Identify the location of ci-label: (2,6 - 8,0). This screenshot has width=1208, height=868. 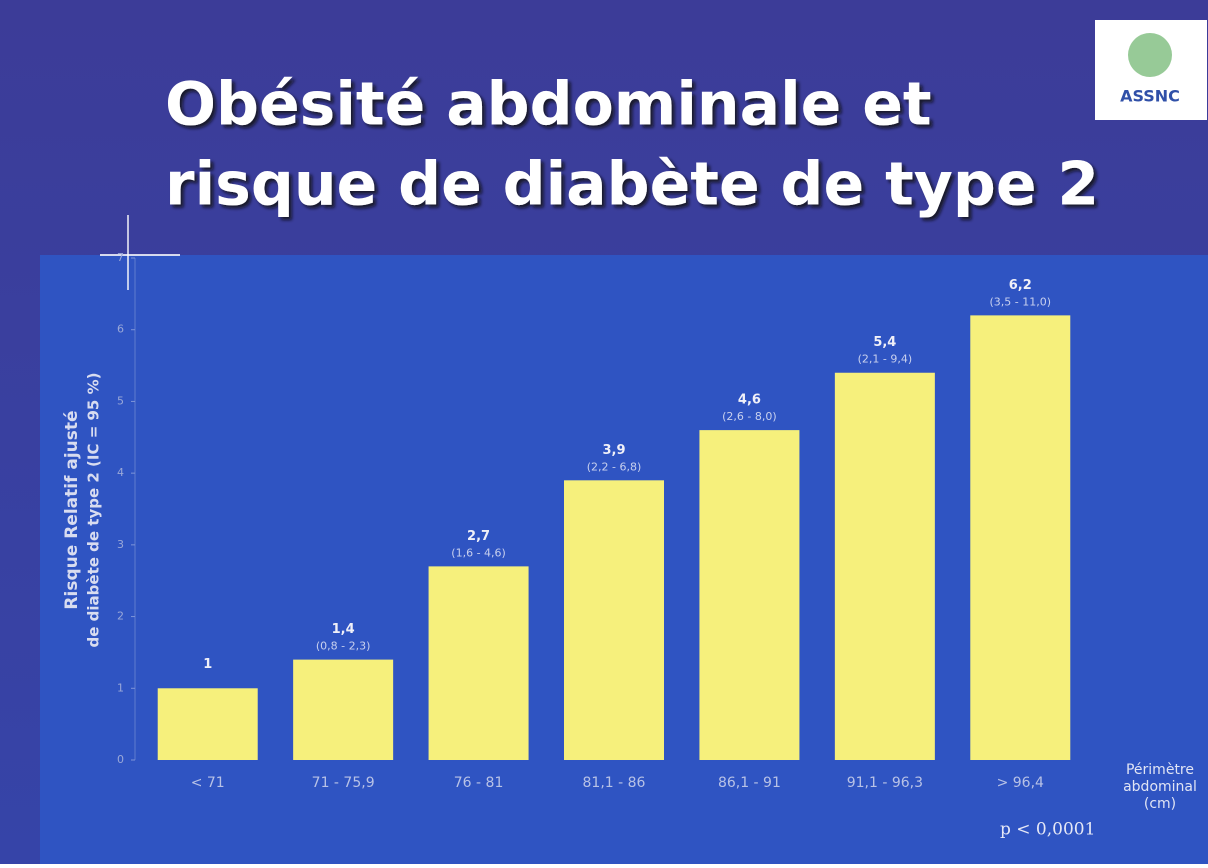
(749, 416).